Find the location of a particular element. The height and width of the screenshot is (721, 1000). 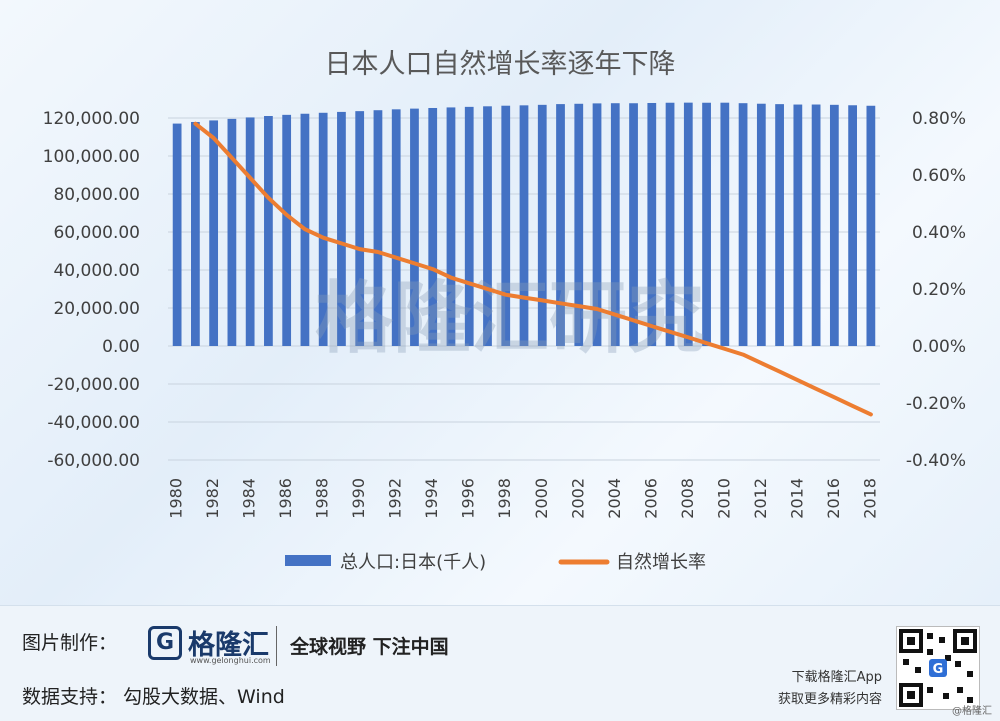

bar-1988 is located at coordinates (323, 229).